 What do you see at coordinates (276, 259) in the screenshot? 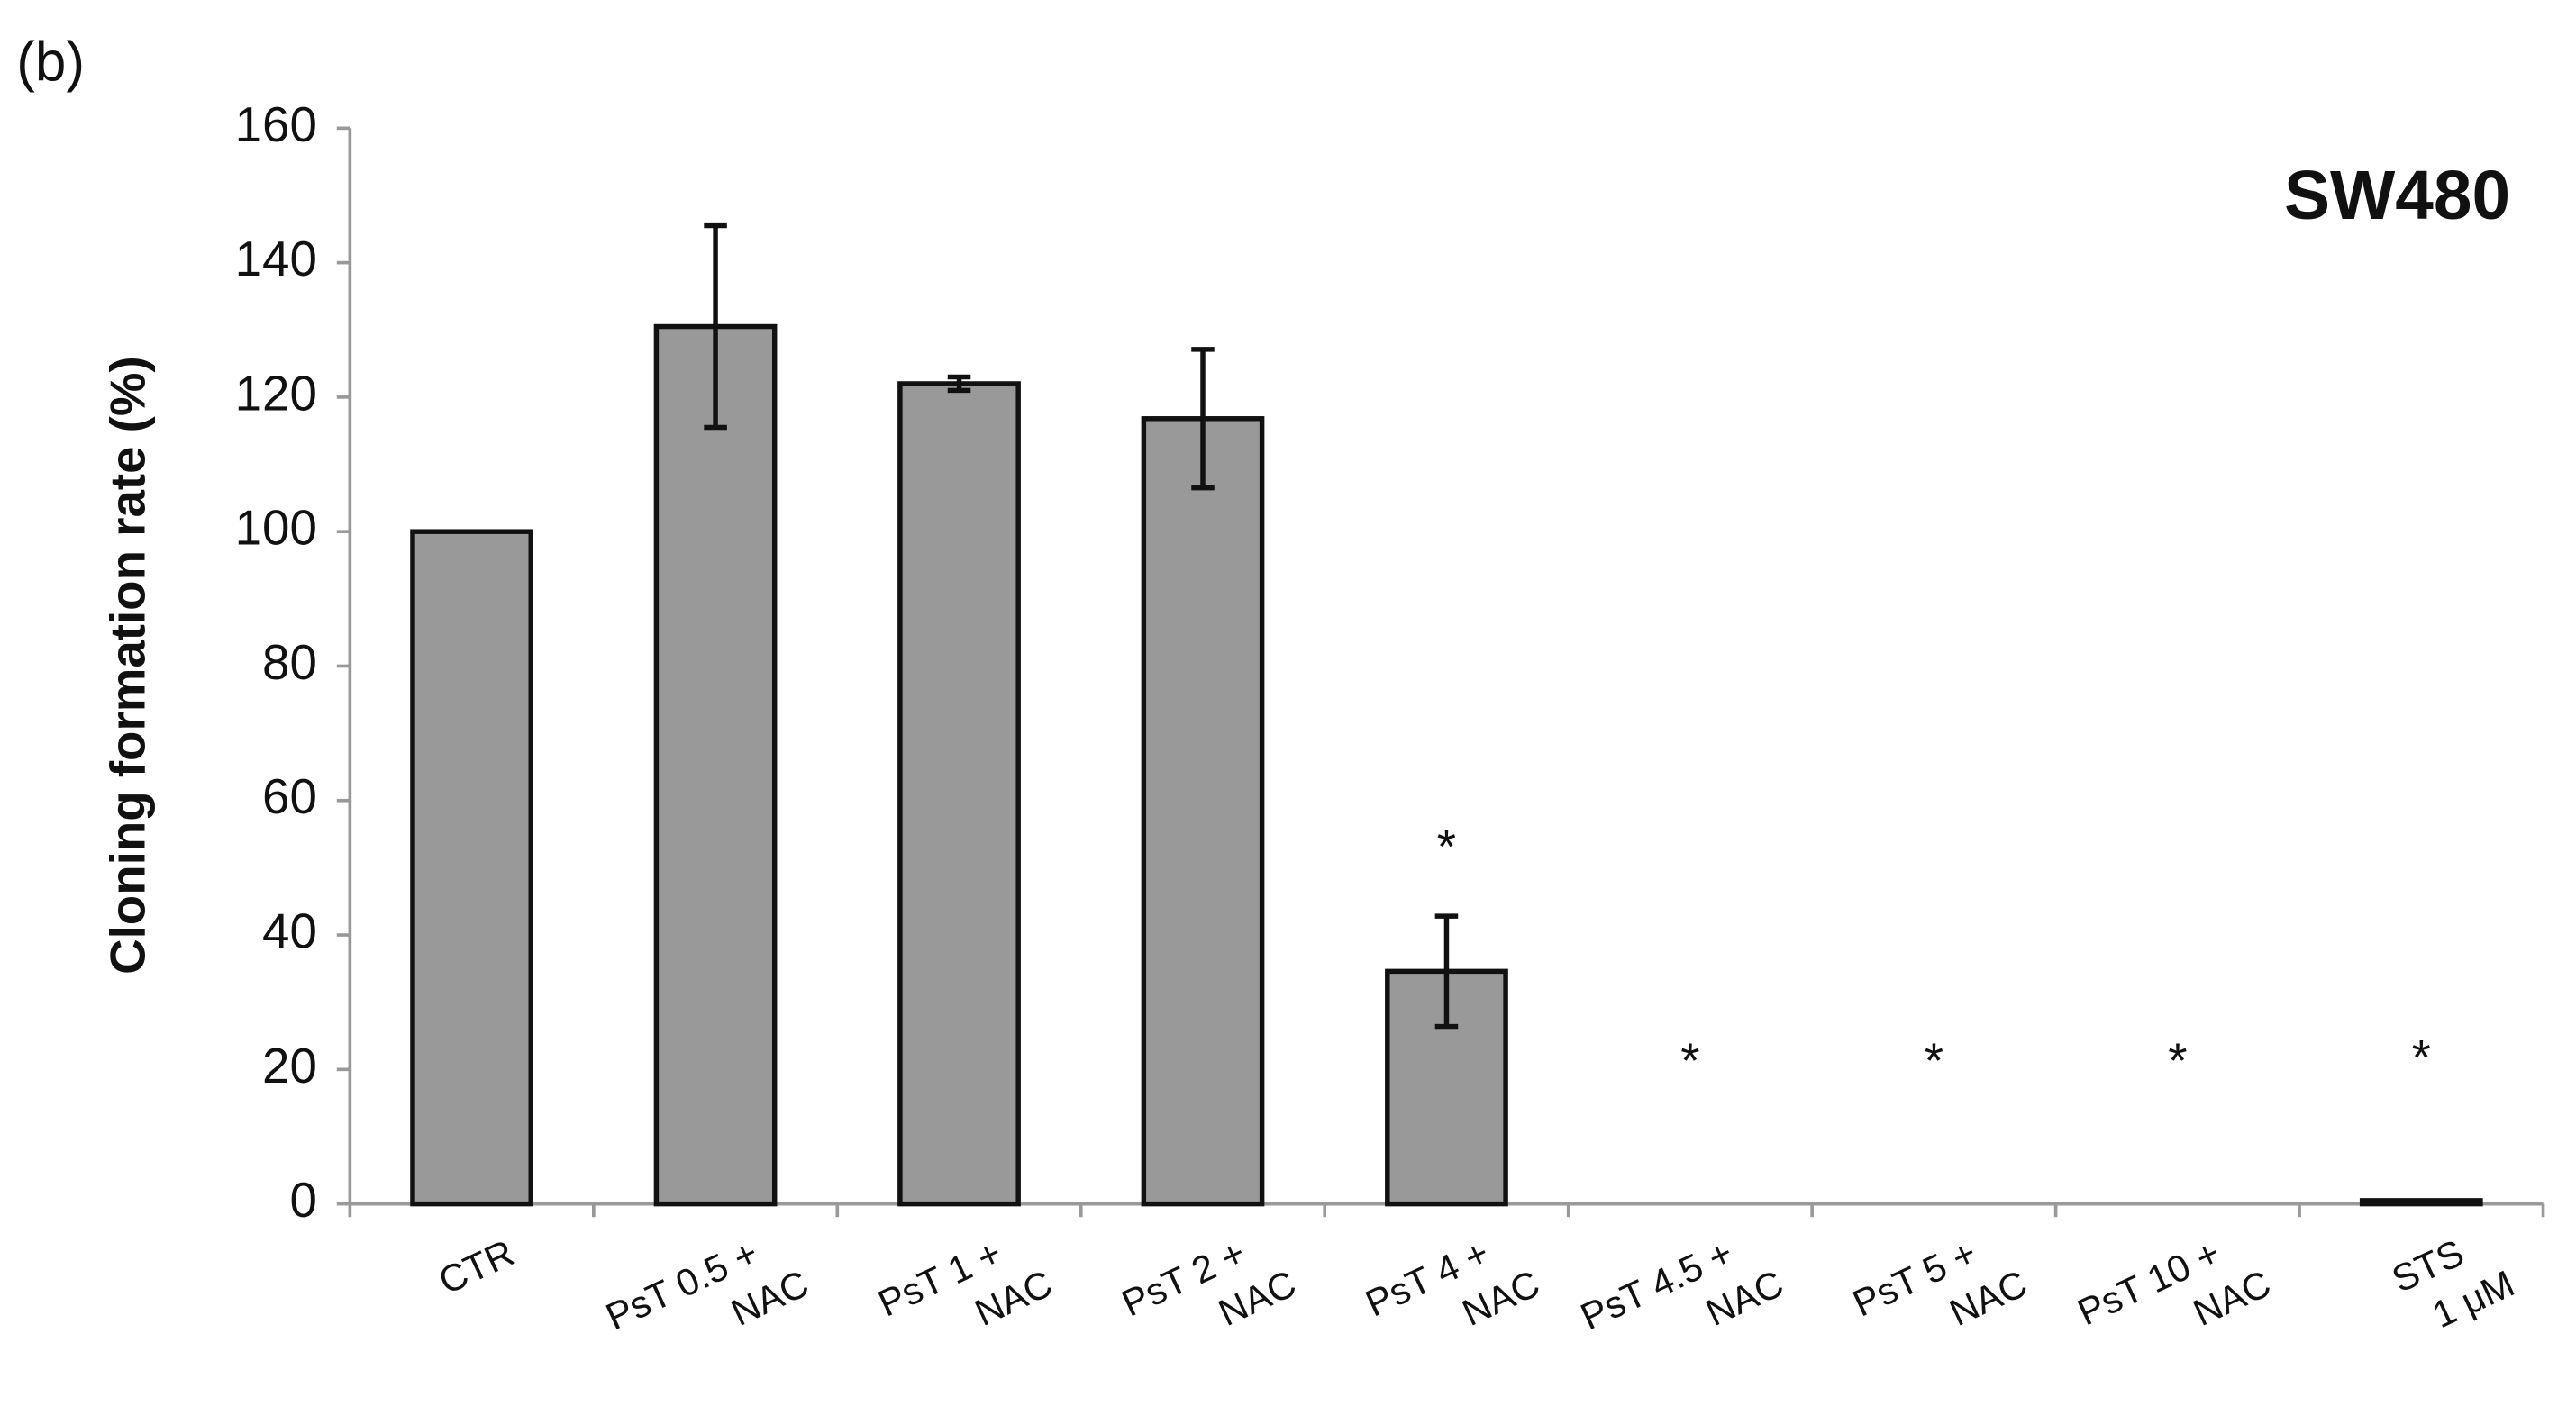
I see `y-tick-label: 140` at bounding box center [276, 259].